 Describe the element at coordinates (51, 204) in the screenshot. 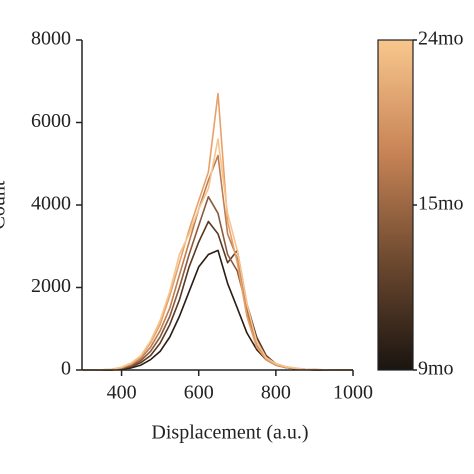

I see `y-tick-label: 4000` at that location.